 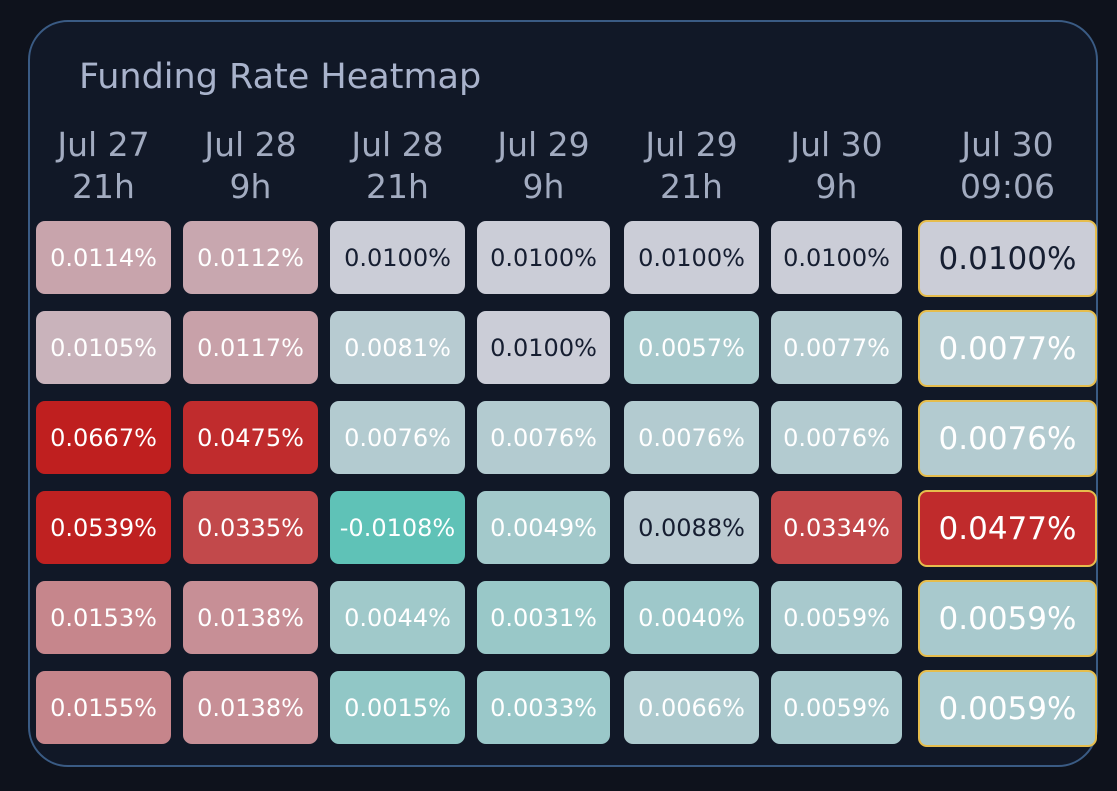 What do you see at coordinates (250, 257) in the screenshot?
I see `heatmap-cell: 0.0112%` at bounding box center [250, 257].